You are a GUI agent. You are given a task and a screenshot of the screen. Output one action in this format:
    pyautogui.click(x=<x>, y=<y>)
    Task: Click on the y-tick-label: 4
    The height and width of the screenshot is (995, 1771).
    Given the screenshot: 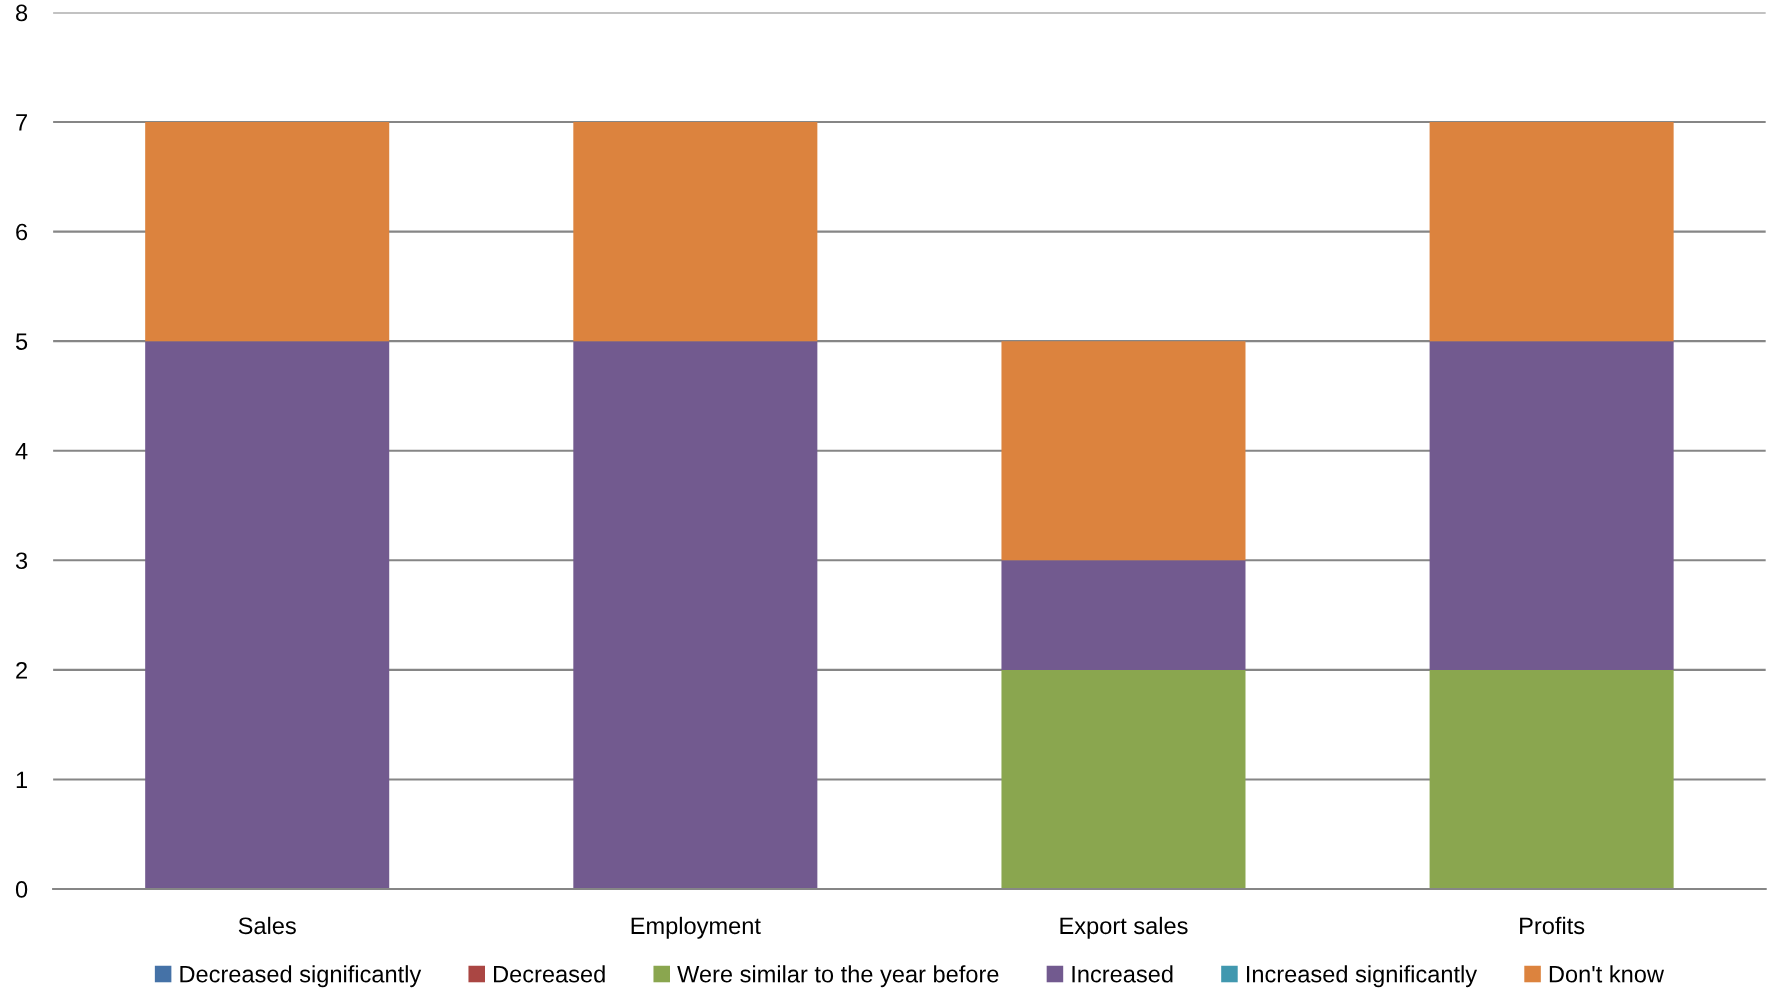 What is the action you would take?
    pyautogui.click(x=21, y=451)
    